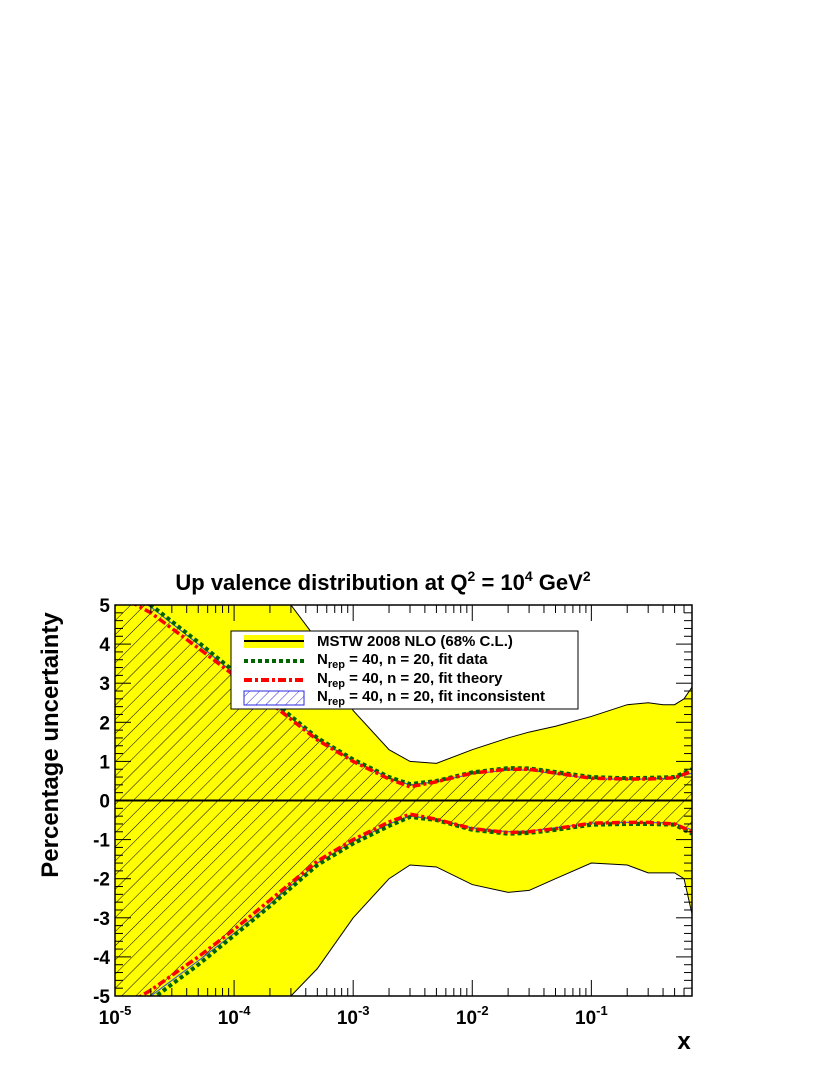 The width and height of the screenshot is (830, 1075). Describe the element at coordinates (684, 1041) in the screenshot. I see `x-axis-label: x` at that location.